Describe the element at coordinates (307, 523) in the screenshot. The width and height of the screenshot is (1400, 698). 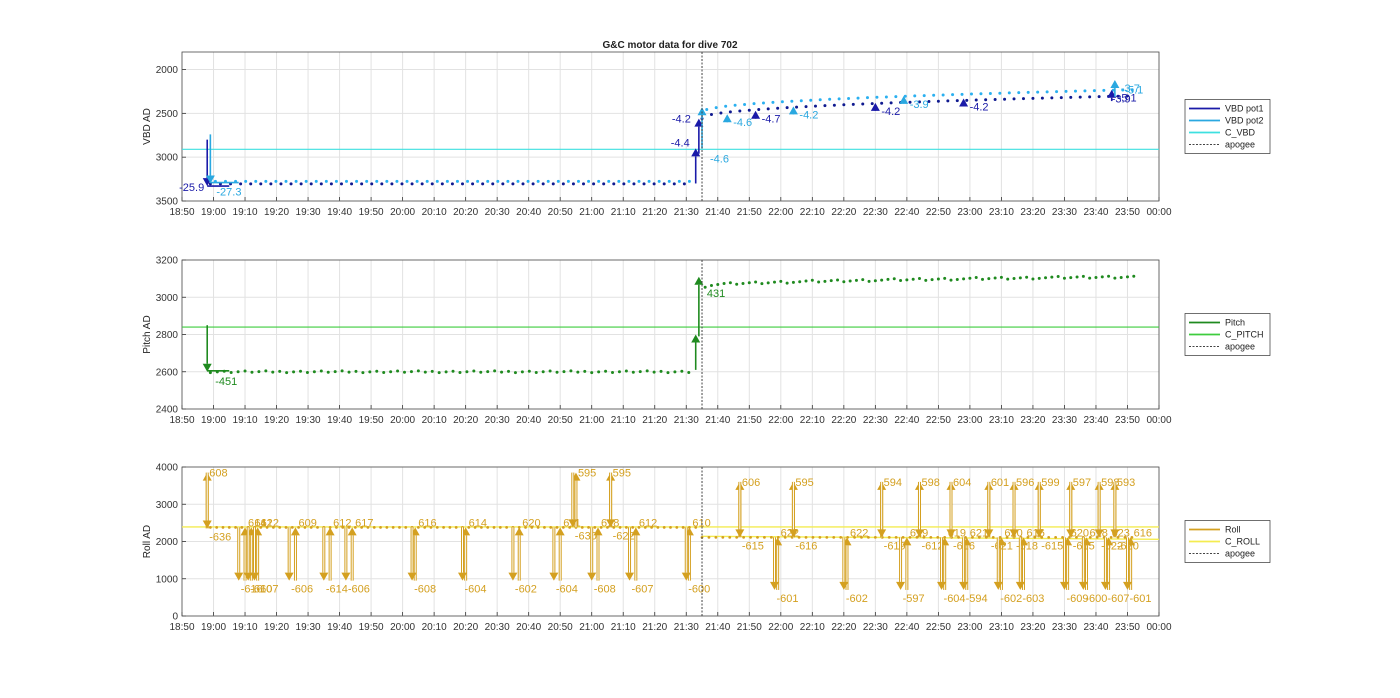
I see `roll-move-label: 609` at that location.